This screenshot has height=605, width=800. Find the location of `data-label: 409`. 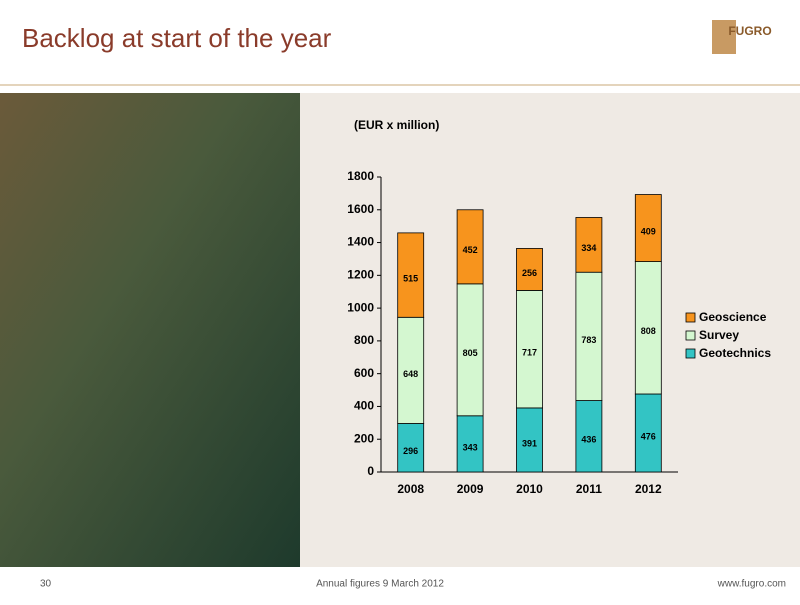

data-label: 409 is located at coordinates (648, 231).